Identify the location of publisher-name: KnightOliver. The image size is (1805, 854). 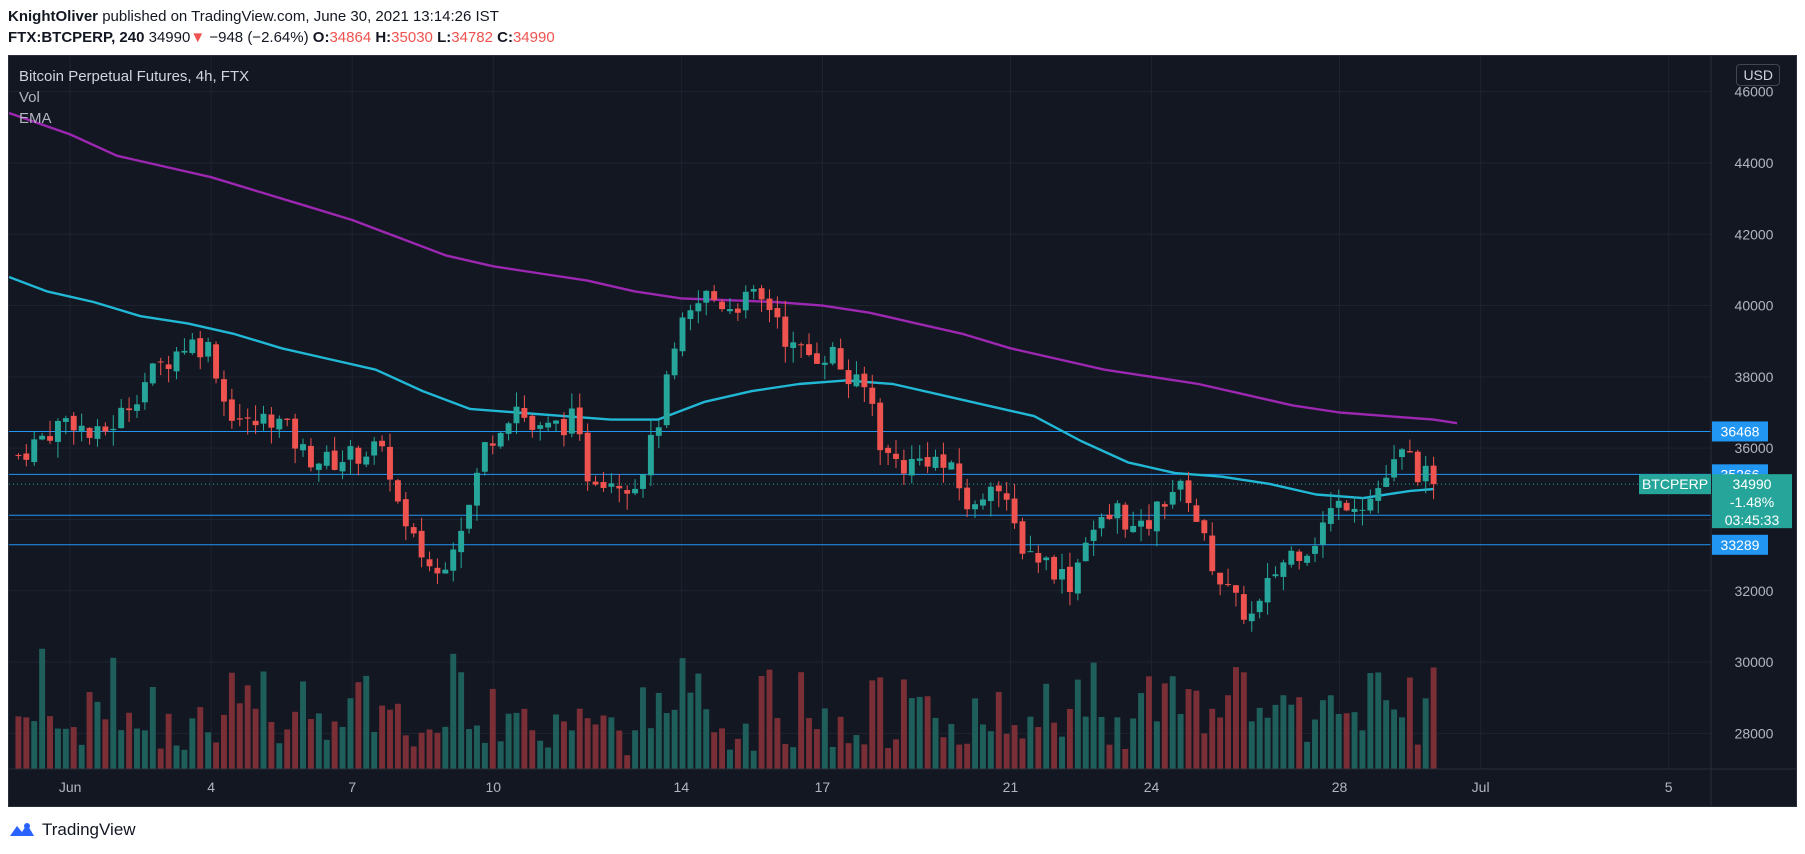
(53, 16).